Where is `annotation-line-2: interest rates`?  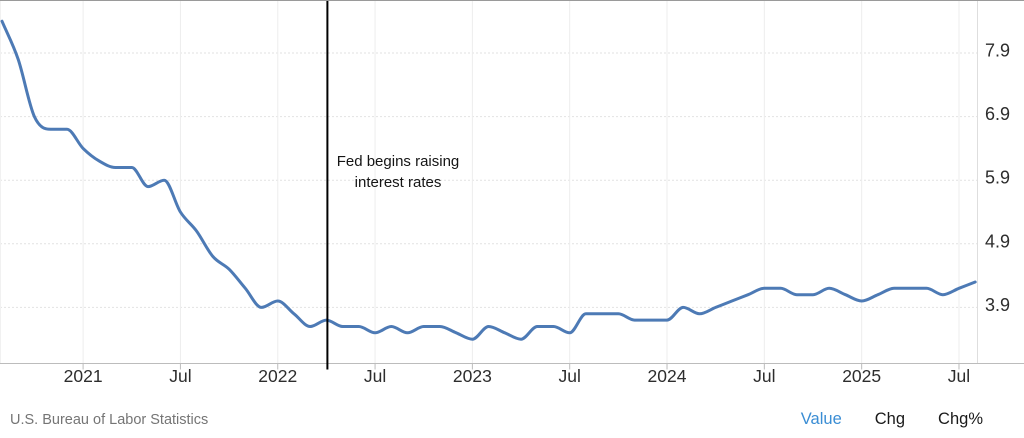 annotation-line-2: interest rates is located at coordinates (398, 182).